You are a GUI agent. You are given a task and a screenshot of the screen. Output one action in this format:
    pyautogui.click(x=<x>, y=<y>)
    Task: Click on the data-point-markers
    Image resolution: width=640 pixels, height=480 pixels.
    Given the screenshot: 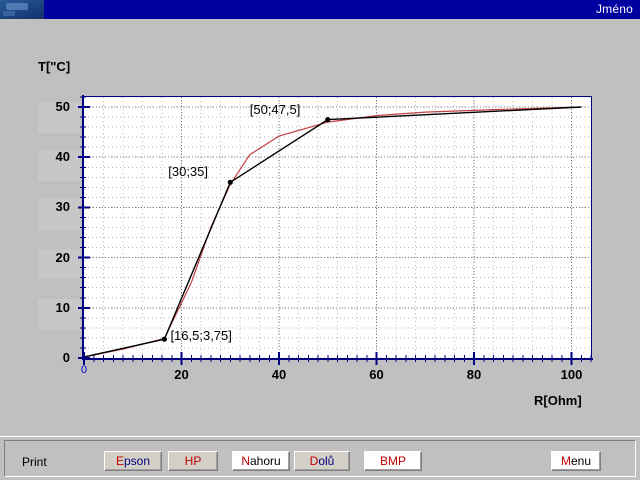 What is the action you would take?
    pyautogui.click(x=246, y=229)
    